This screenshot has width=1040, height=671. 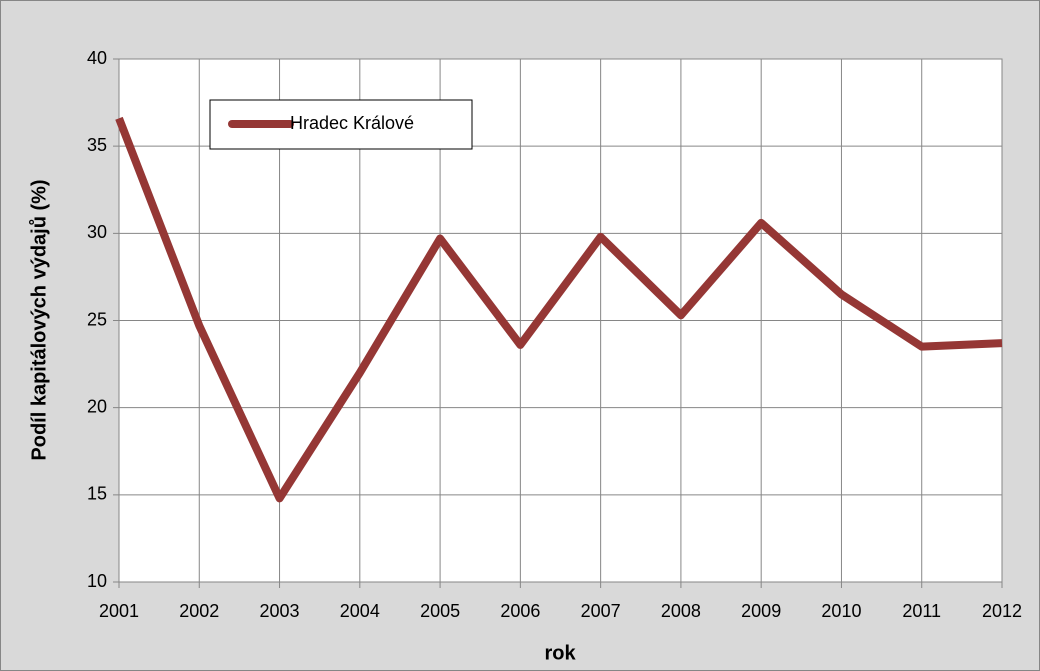 What do you see at coordinates (97, 145) in the screenshot?
I see `y-tick-label: 35` at bounding box center [97, 145].